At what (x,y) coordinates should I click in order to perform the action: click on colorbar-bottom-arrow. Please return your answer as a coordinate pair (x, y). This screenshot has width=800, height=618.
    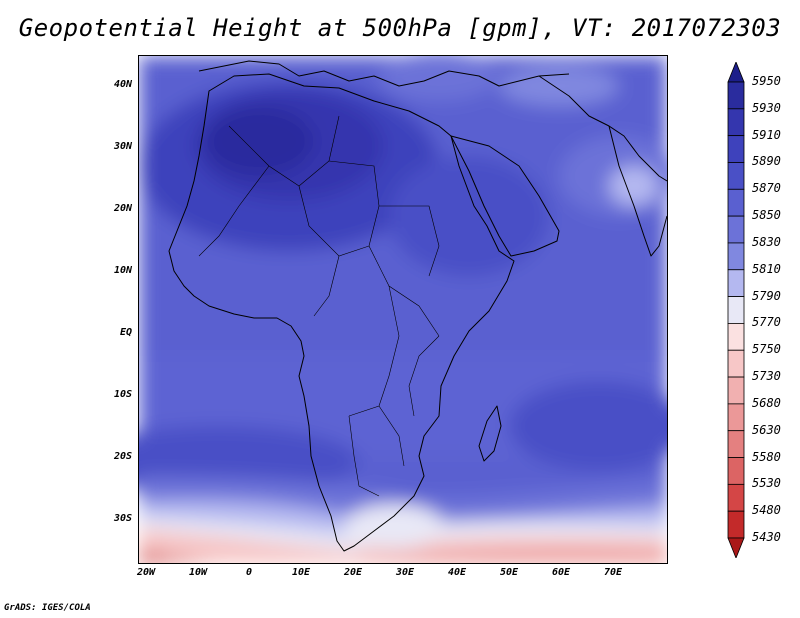
    Looking at the image, I should click on (736, 547).